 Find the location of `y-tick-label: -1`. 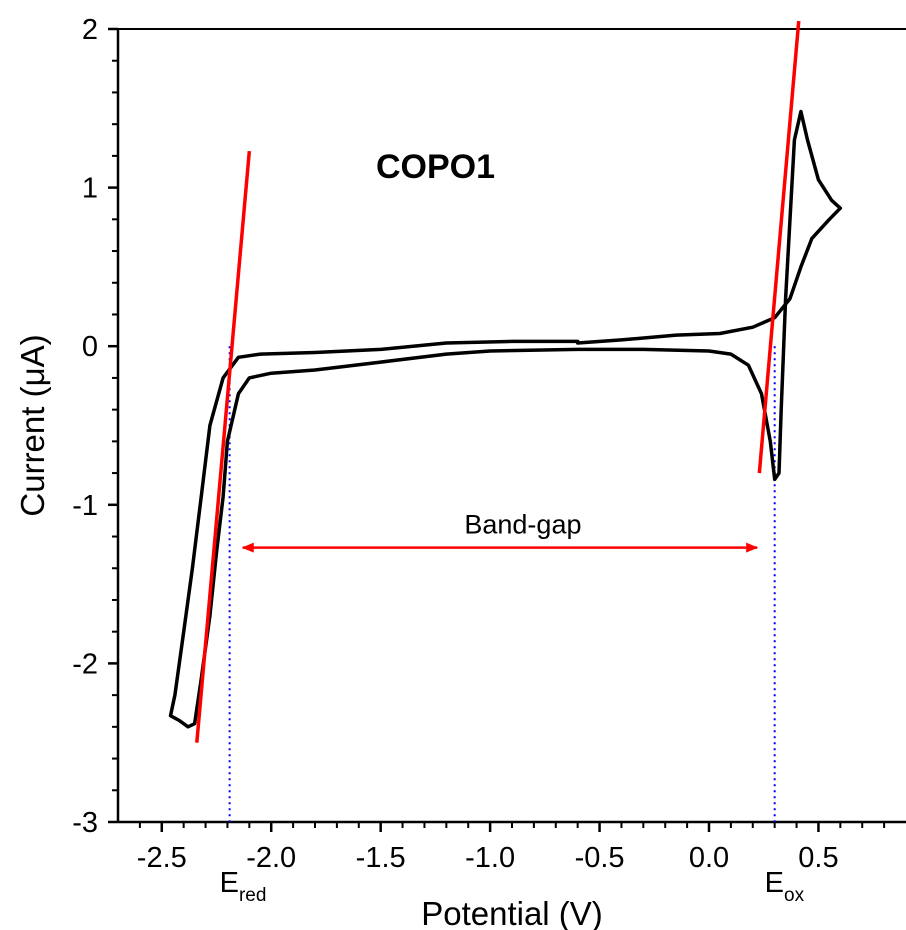

y-tick-label: -1 is located at coordinates (85, 506).